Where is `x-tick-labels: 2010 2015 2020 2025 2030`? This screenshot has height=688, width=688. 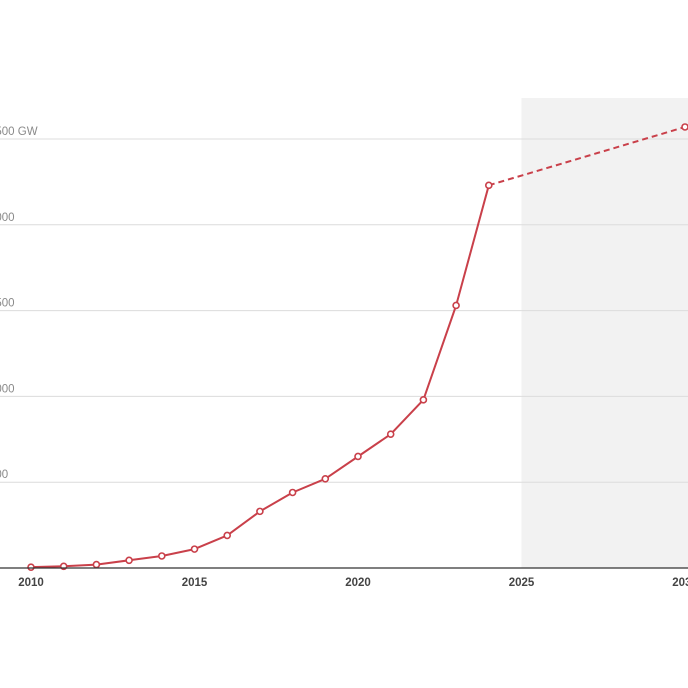
x-tick-labels: 2010 2015 2020 2025 2030 is located at coordinates (353, 583).